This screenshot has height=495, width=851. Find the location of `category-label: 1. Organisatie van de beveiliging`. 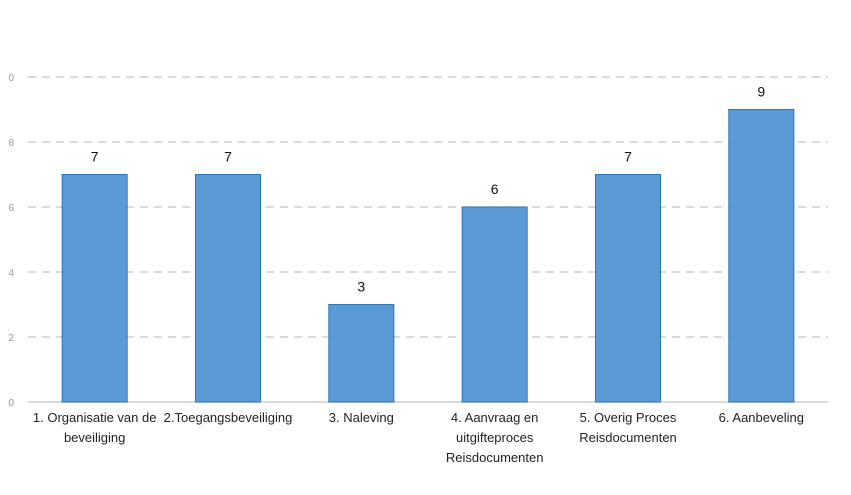

category-label: 1. Organisatie van de beveiliging is located at coordinates (95, 427).